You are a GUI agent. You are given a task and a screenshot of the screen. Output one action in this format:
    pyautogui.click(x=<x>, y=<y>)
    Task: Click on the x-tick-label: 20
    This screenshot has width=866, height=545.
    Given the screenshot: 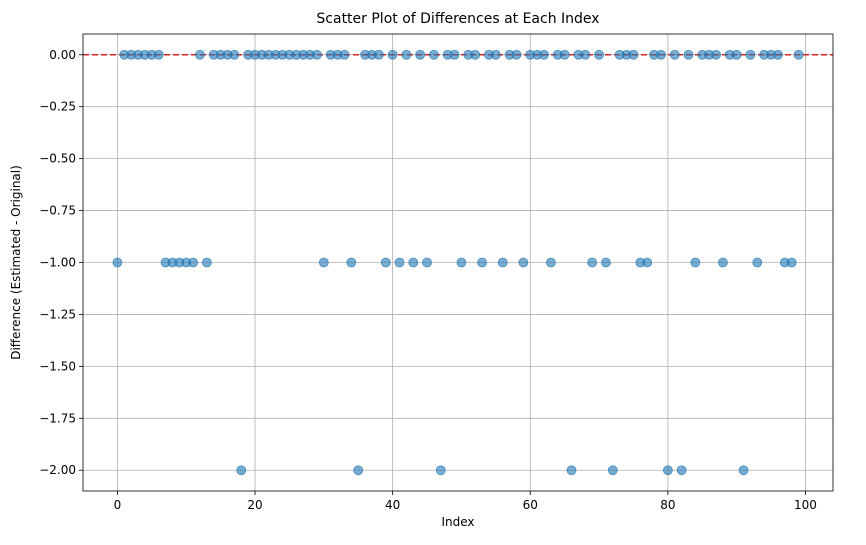 What is the action you would take?
    pyautogui.click(x=254, y=505)
    